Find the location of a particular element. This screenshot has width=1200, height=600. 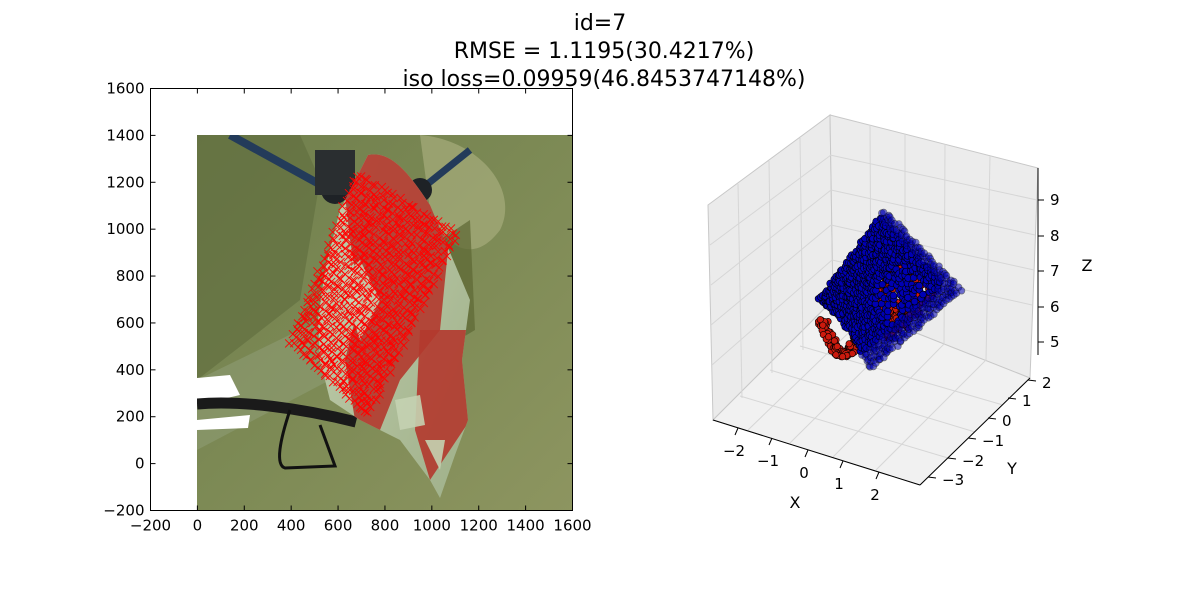

image-x-tick-label: 200 is located at coordinates (244, 526).